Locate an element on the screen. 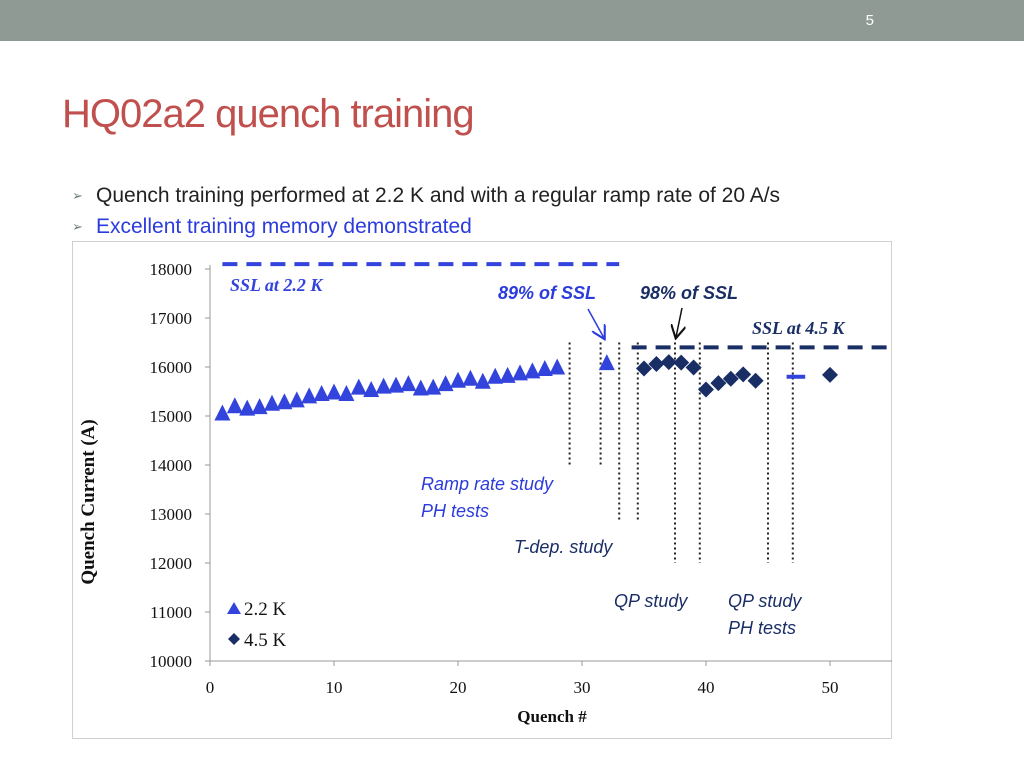  y-tick-label: 17000 is located at coordinates (171, 318).